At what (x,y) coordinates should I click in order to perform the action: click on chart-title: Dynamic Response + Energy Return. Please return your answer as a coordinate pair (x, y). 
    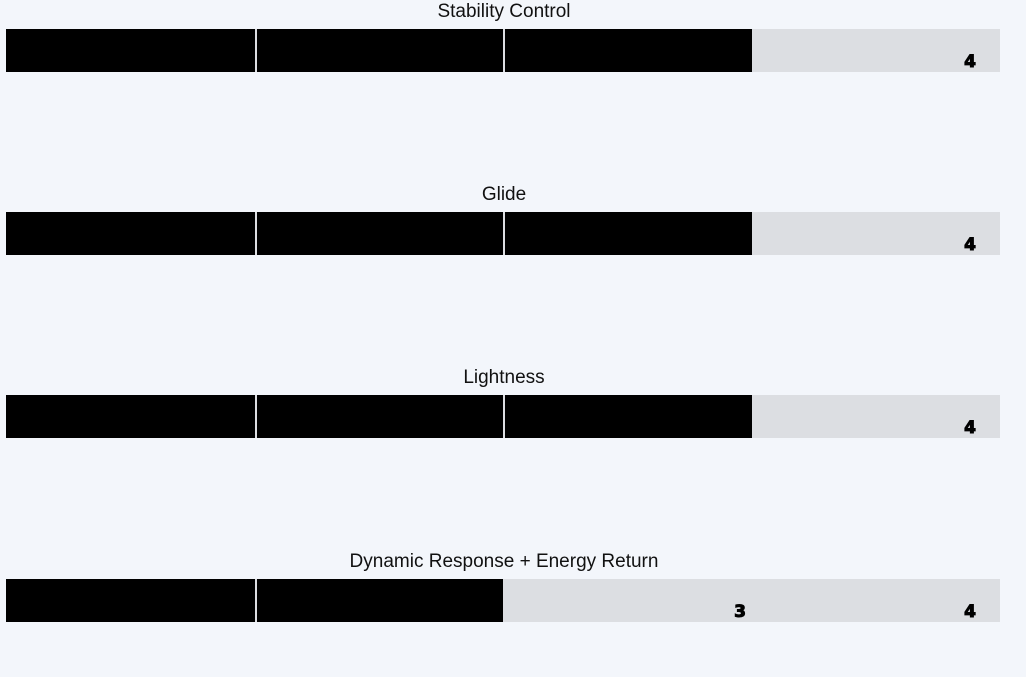
    Looking at the image, I should click on (504, 561).